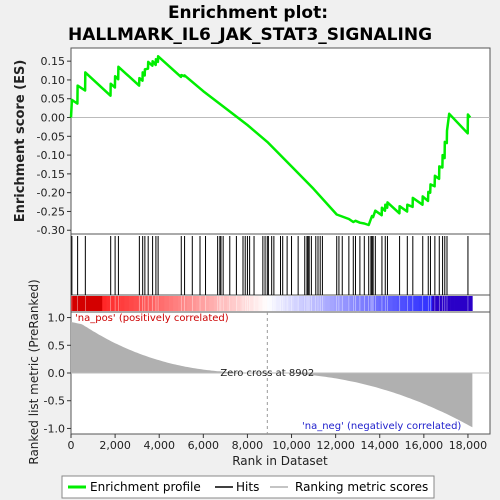 This screenshot has width=500, height=500. What do you see at coordinates (51, 155) in the screenshot?
I see `es-y-tick-label: -0.10` at bounding box center [51, 155].